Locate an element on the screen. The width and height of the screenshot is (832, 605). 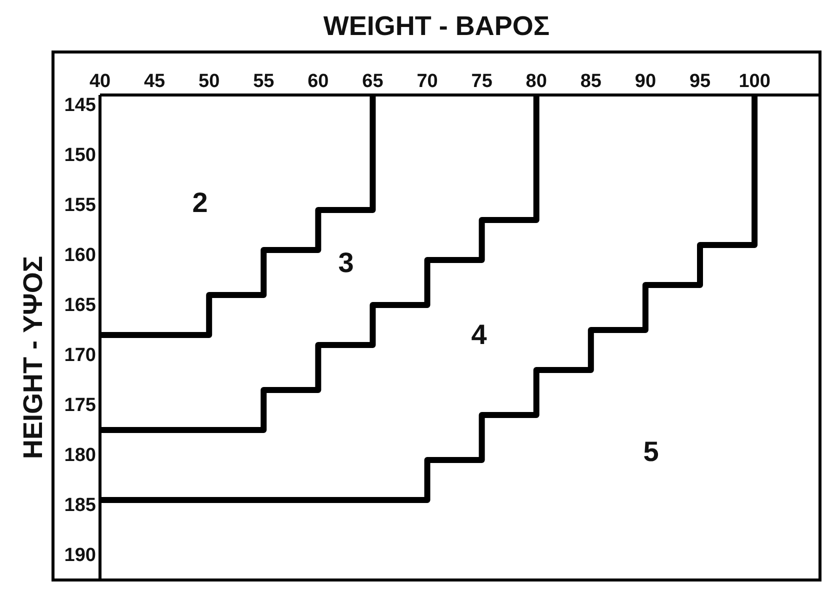
annotation: 2 is located at coordinates (200, 202).